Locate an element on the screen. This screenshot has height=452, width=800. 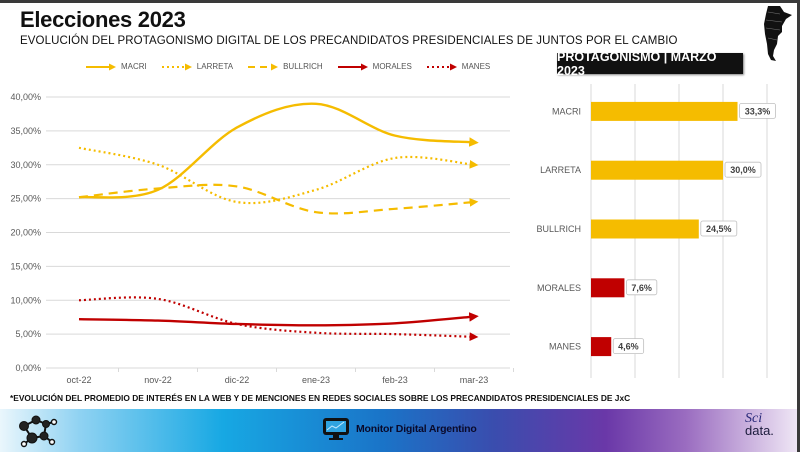
bar-value-label: 4,6% is located at coordinates (628, 347).